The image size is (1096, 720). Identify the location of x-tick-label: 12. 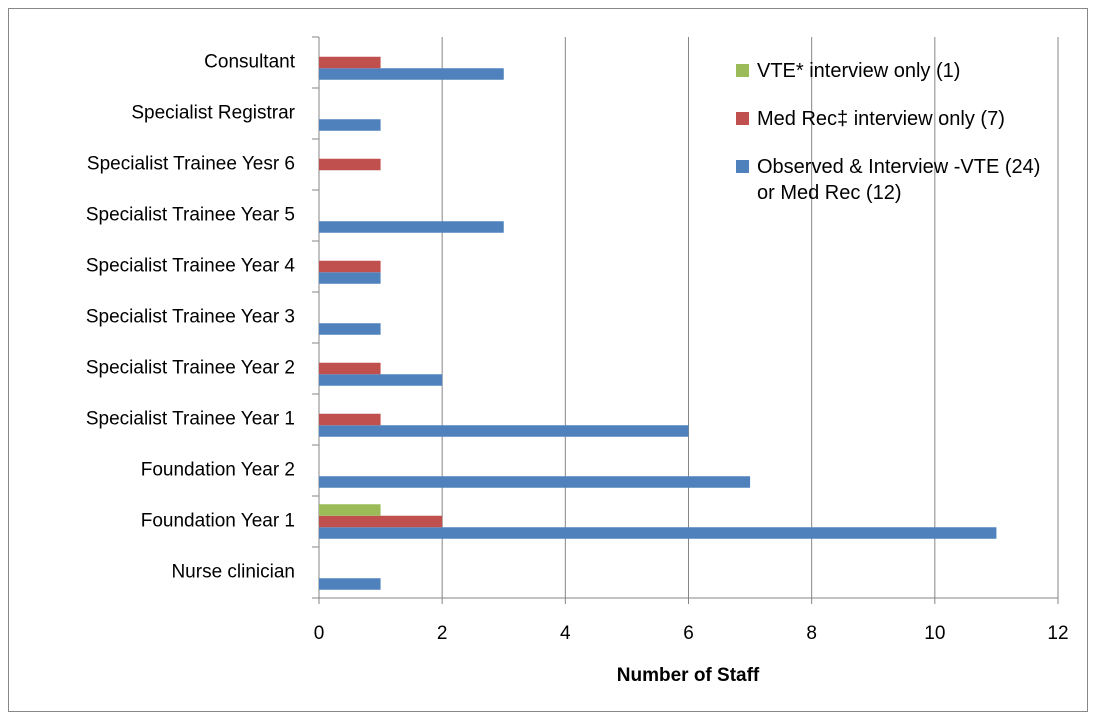
(1057, 633).